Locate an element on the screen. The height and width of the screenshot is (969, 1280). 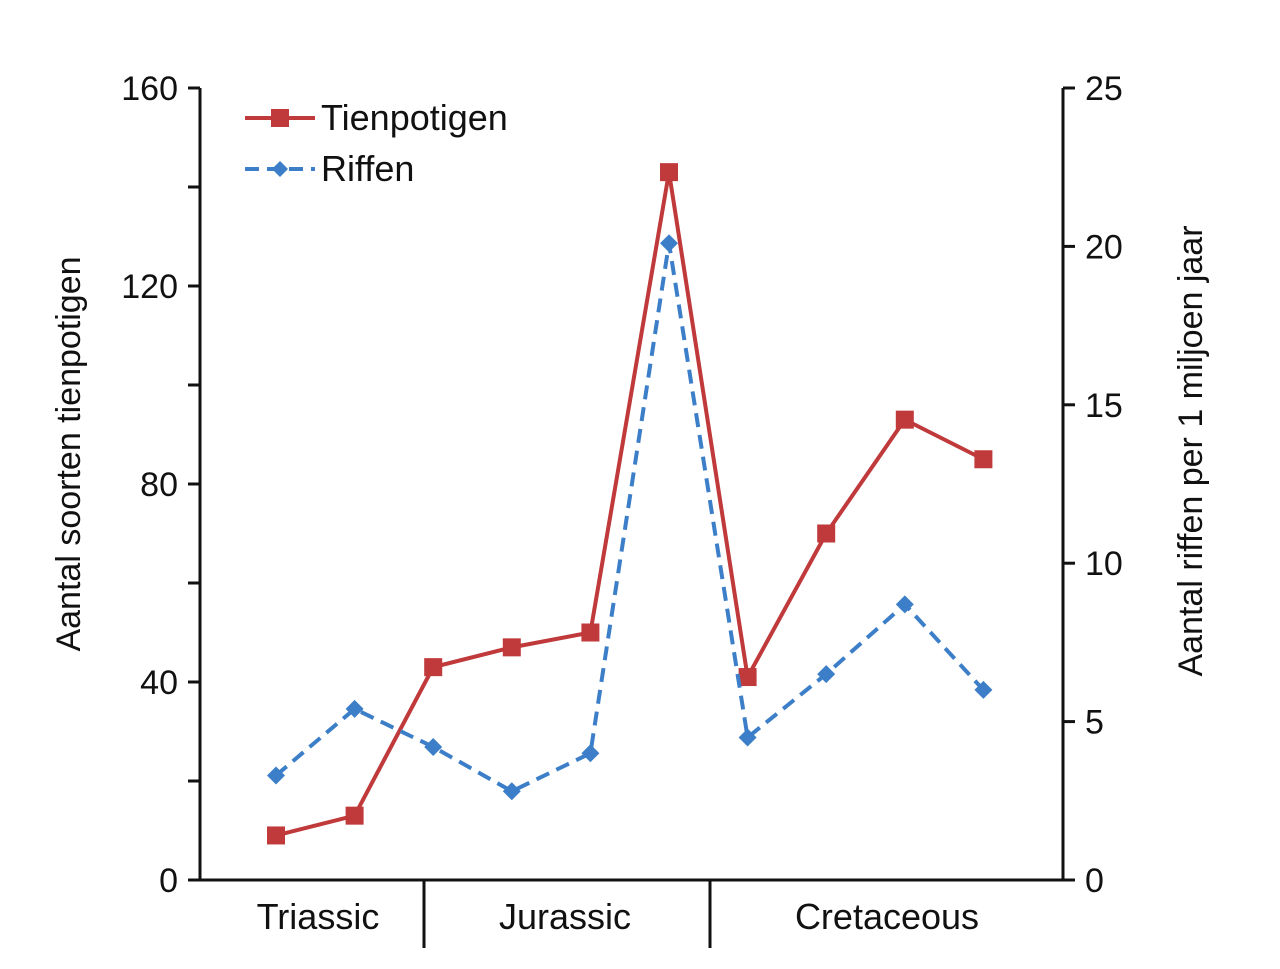
y-tick-label: 40 is located at coordinates (159, 683).